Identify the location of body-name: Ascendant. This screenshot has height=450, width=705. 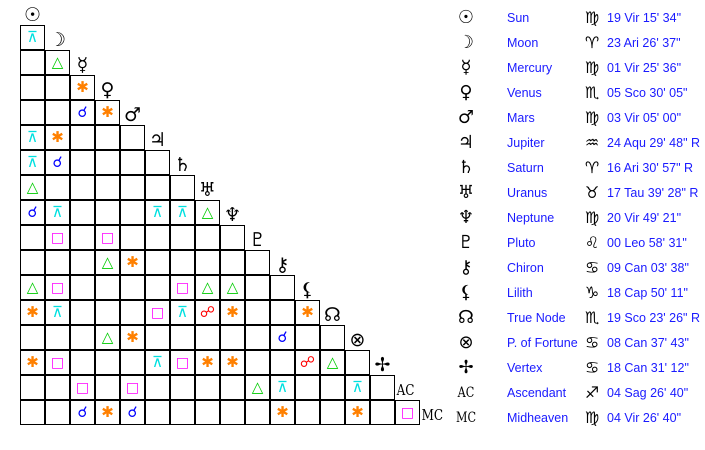
(537, 392).